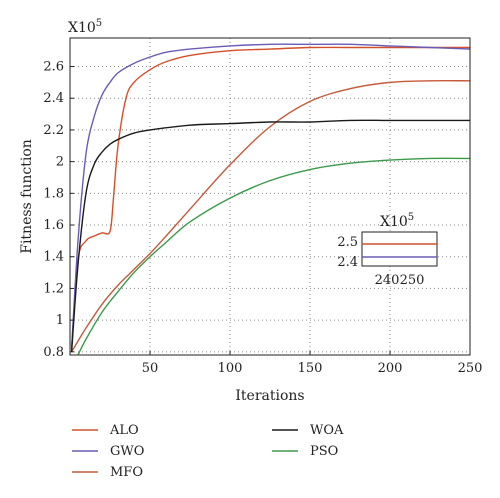  Describe the element at coordinates (324, 451) in the screenshot. I see `legend-label: PSO` at that location.